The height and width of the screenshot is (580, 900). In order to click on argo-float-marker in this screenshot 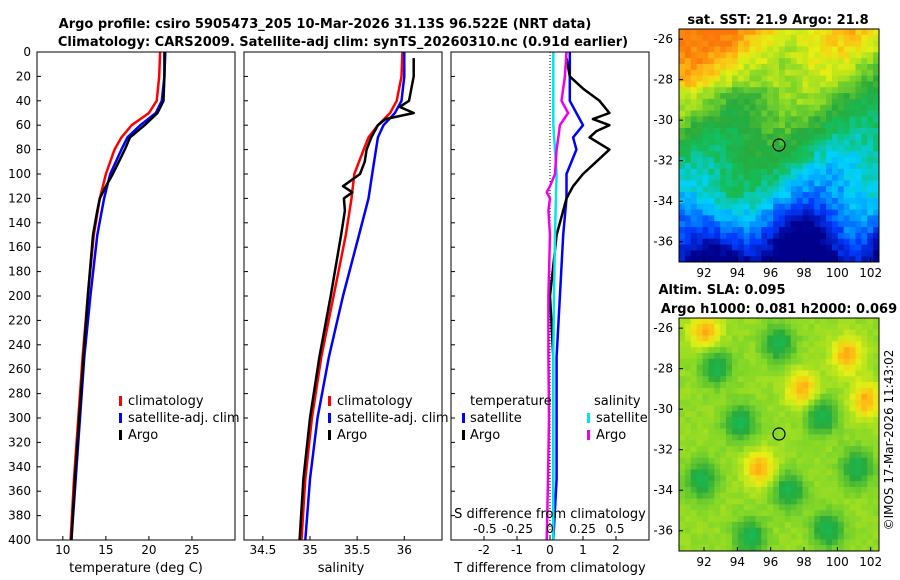, I will do `click(779, 434)`.